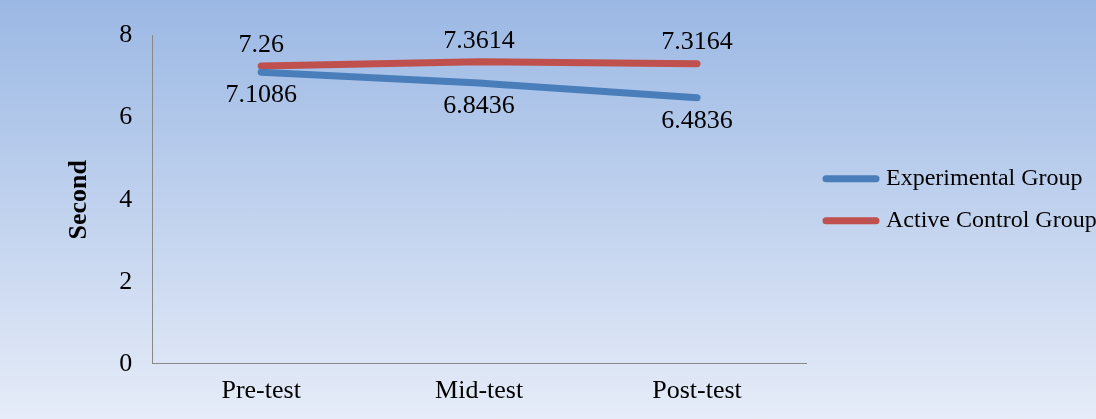 Image resolution: width=1096 pixels, height=419 pixels. I want to click on y-tick-label: 2, so click(126, 280).